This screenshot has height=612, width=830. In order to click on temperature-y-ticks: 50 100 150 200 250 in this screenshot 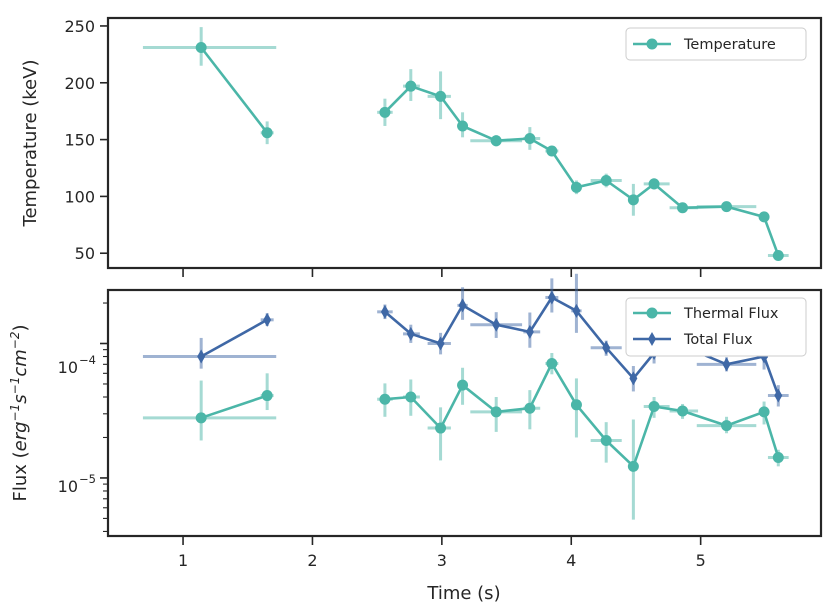, I will do `click(86, 140)`.